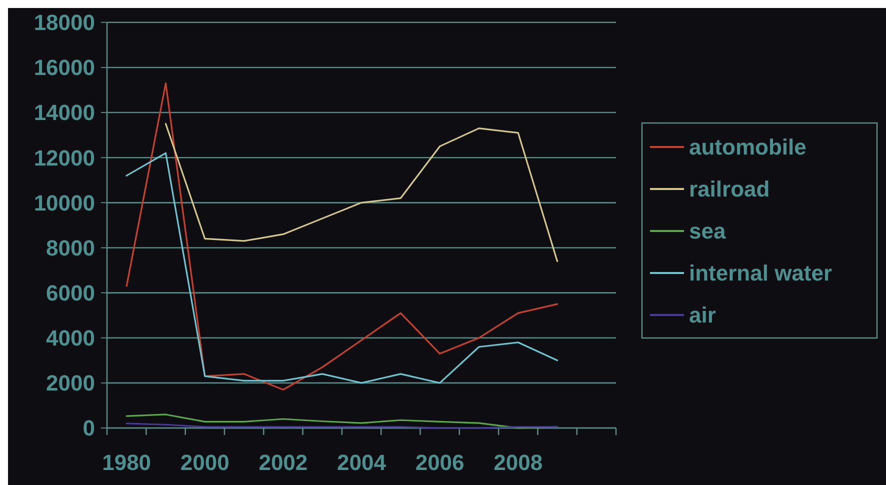 The width and height of the screenshot is (886, 485). I want to click on legend-label: railroad, so click(729, 189).